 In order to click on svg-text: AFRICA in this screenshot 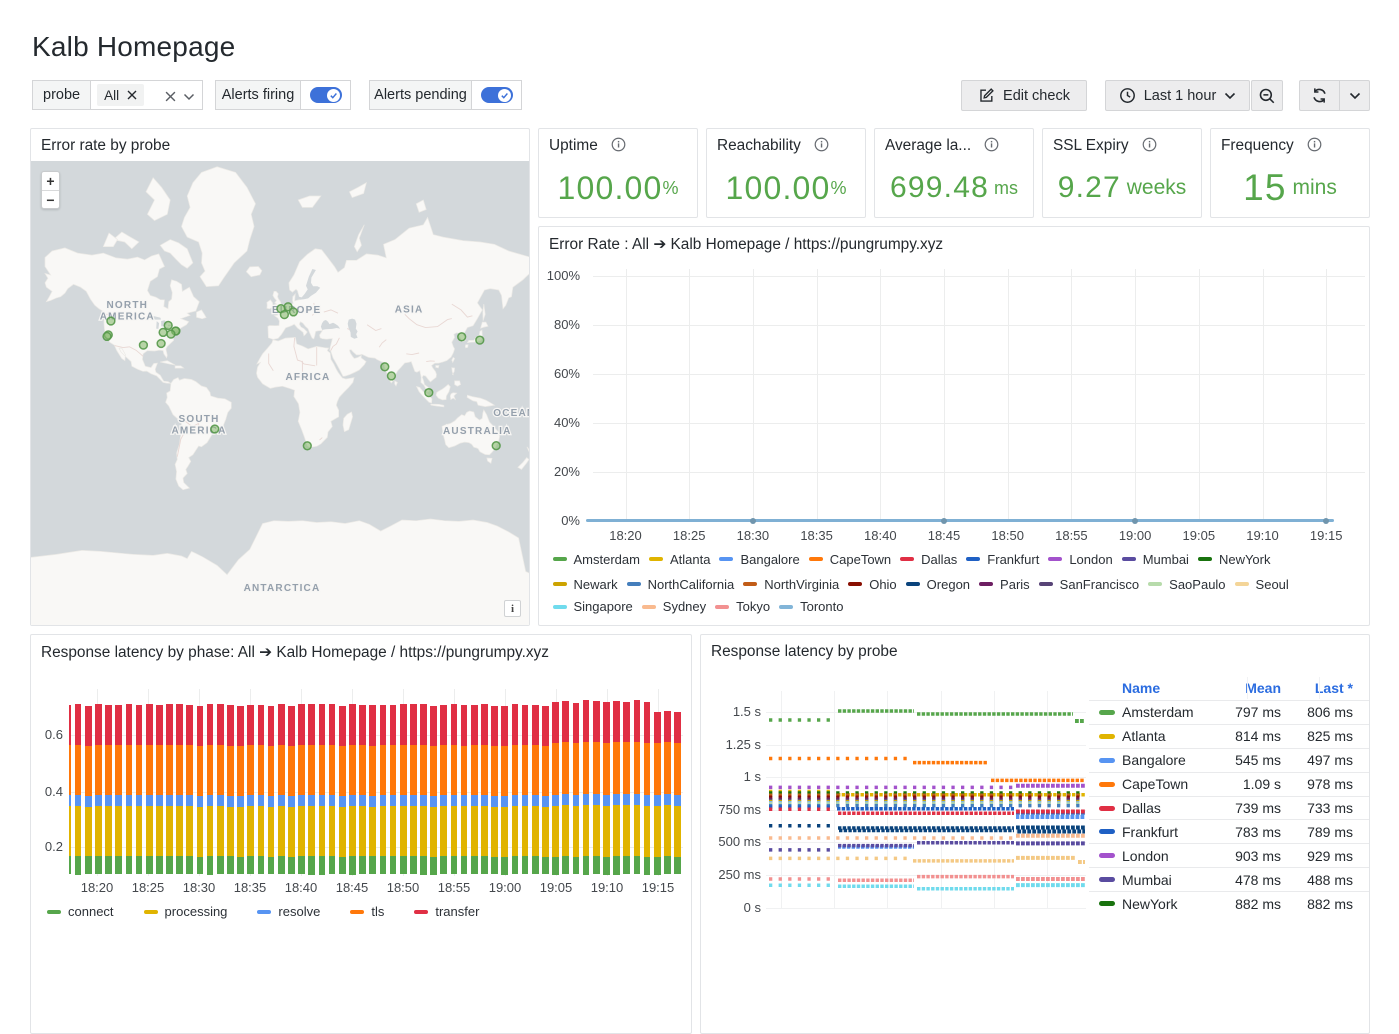, I will do `click(308, 377)`.